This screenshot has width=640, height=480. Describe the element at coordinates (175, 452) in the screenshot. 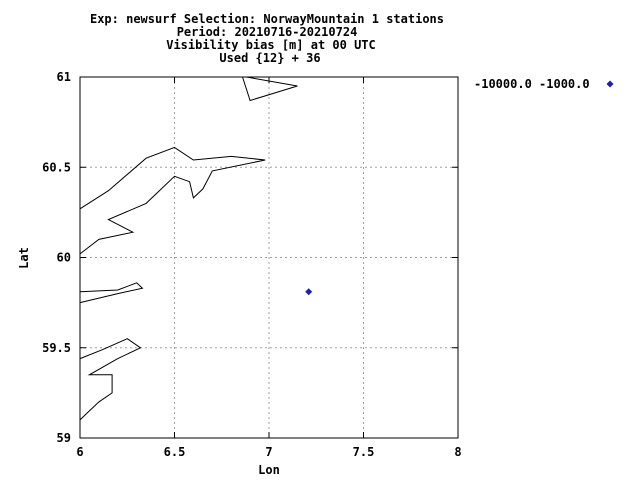

I see `x-tick-label: 6.5` at that location.